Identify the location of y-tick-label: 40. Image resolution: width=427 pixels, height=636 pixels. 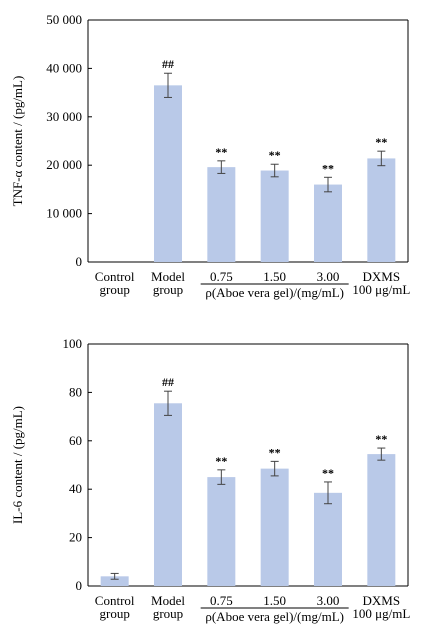
(75, 488).